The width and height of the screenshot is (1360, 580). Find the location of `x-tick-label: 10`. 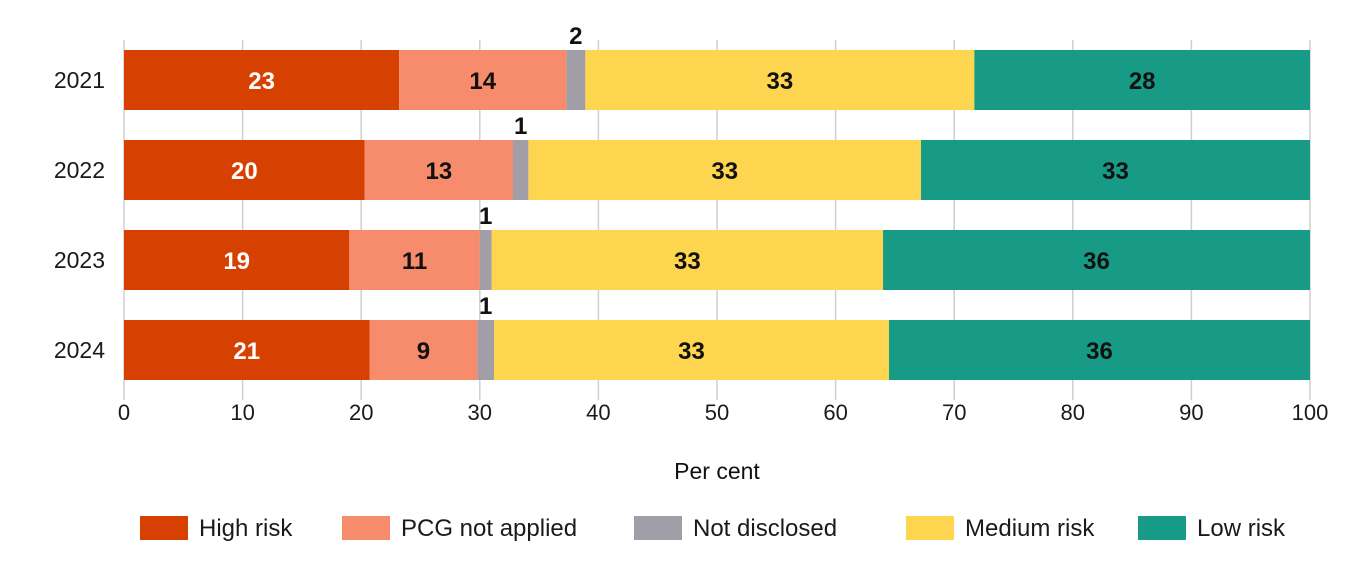

x-tick-label: 10 is located at coordinates (242, 412).